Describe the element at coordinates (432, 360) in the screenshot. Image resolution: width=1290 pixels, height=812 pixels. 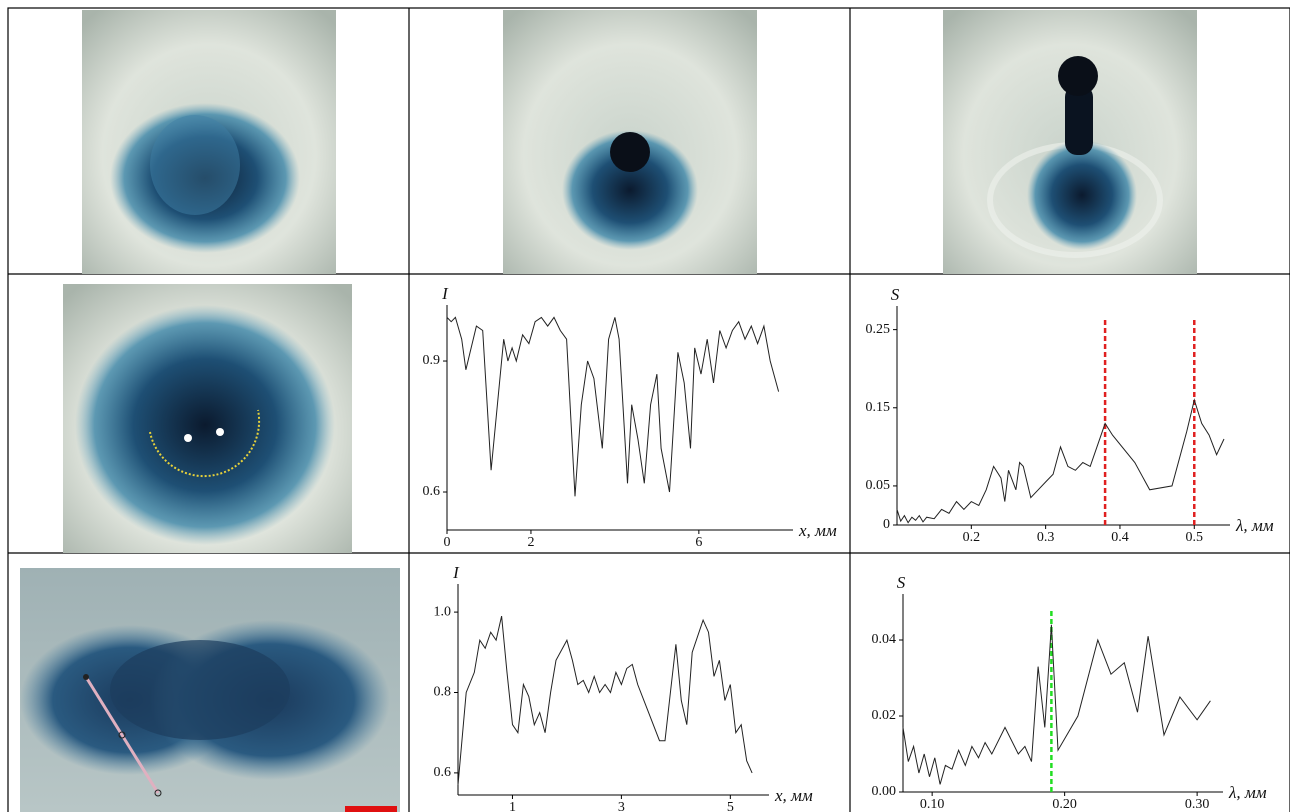
I see `y-tick-label: 0.9` at that location.